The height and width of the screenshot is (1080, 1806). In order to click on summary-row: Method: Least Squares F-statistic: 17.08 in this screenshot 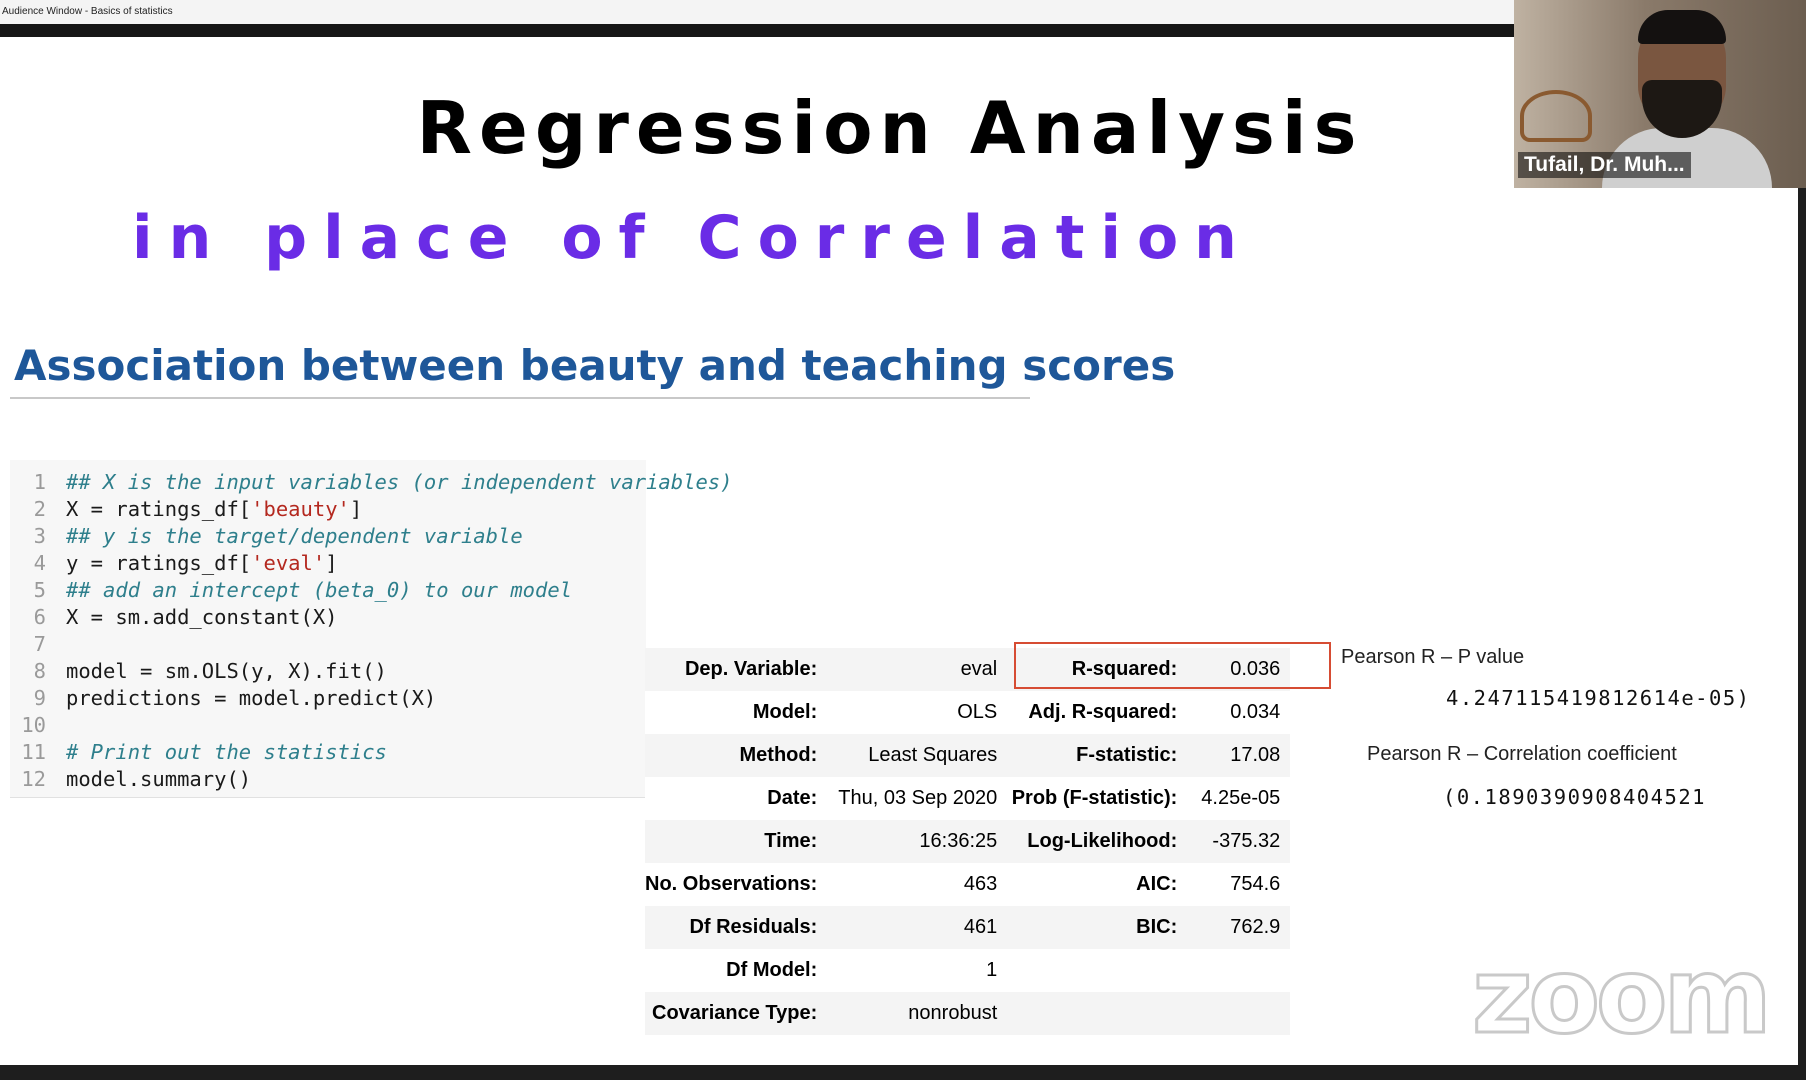, I will do `click(968, 755)`.